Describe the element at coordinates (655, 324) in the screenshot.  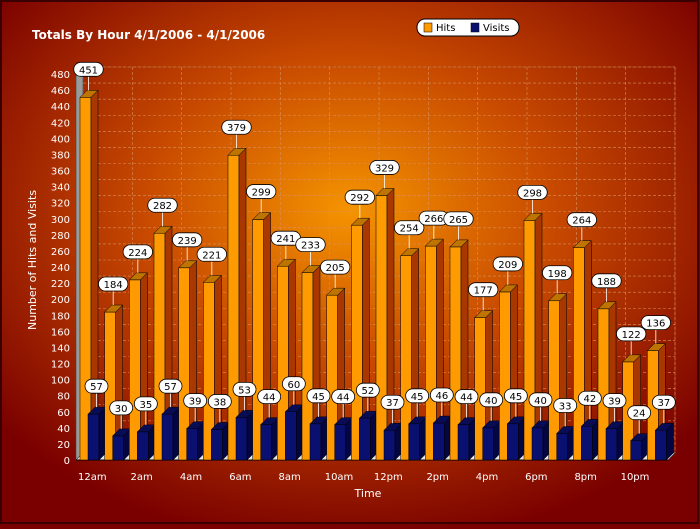
I see `hits-data-label: 136` at that location.